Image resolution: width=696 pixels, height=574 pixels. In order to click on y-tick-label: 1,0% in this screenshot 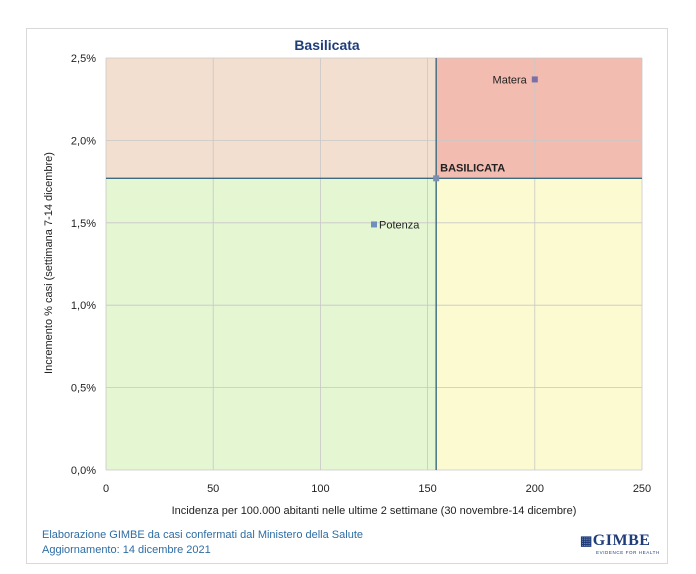, I will do `click(83, 306)`.